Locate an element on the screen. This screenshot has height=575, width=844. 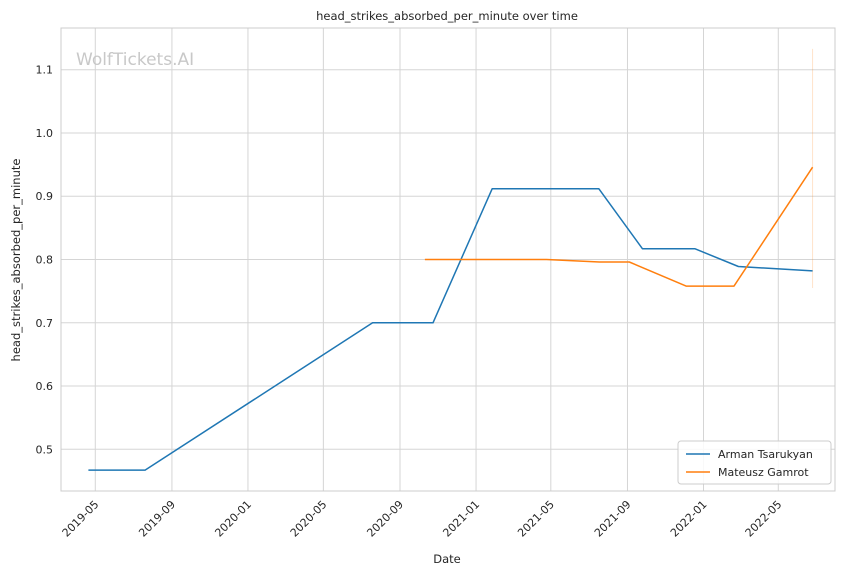
y-tick-label: 0.7 is located at coordinates (45, 323).